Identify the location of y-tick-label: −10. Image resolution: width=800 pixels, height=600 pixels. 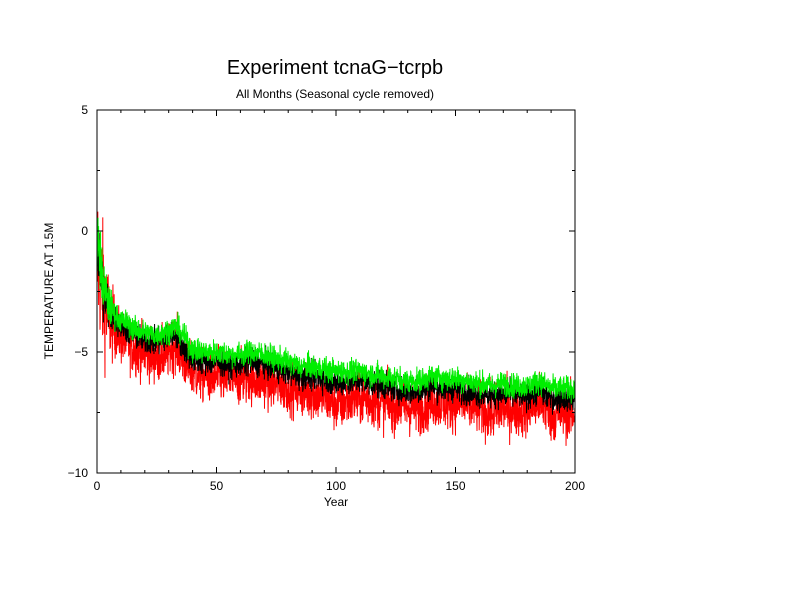
(78, 473).